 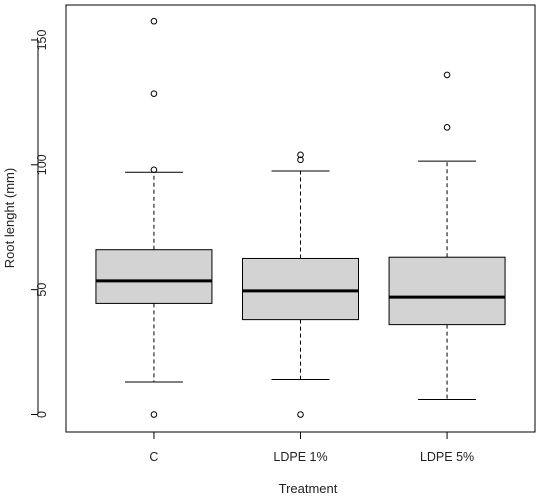 I want to click on x-tick-label: LDPE 5%, so click(x=447, y=457).